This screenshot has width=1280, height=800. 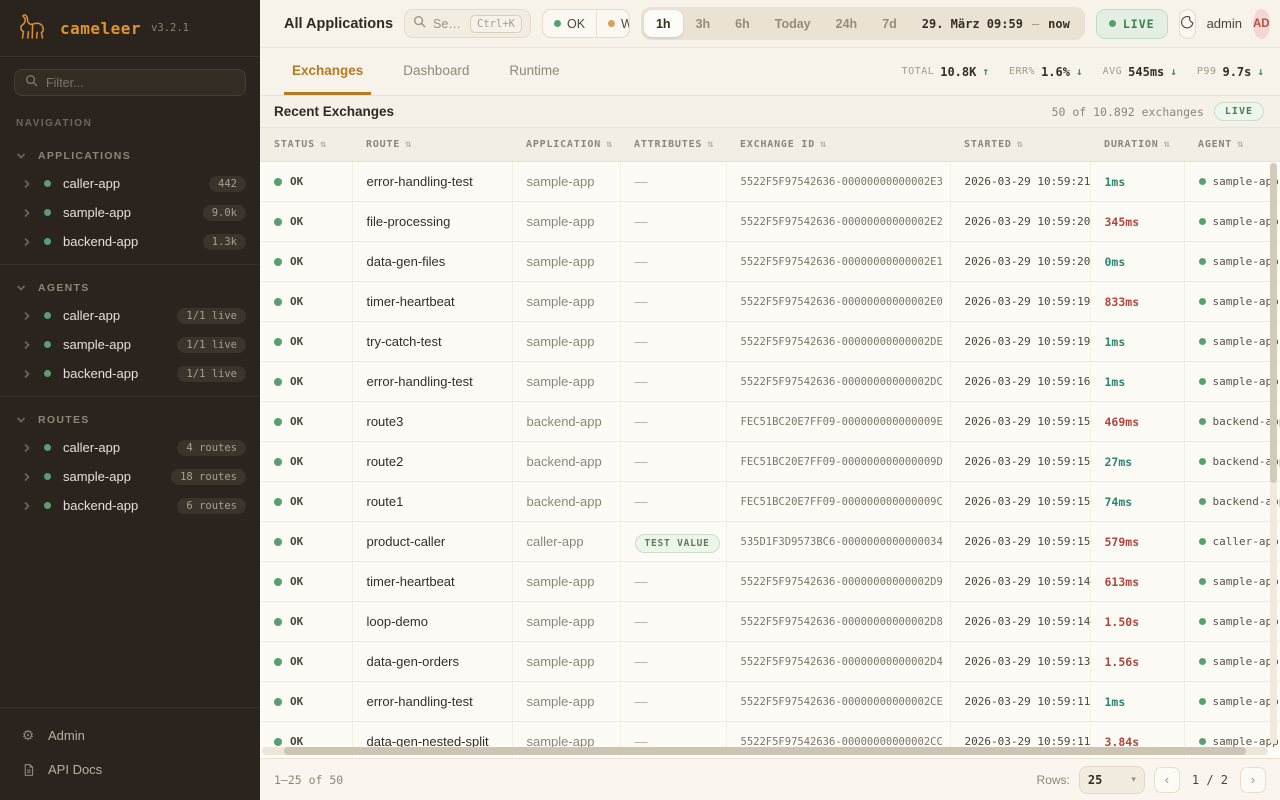 What do you see at coordinates (837, 701) in the screenshot?
I see `exchange-id-cell: 5522F5F97542636-00000000000002CE` at bounding box center [837, 701].